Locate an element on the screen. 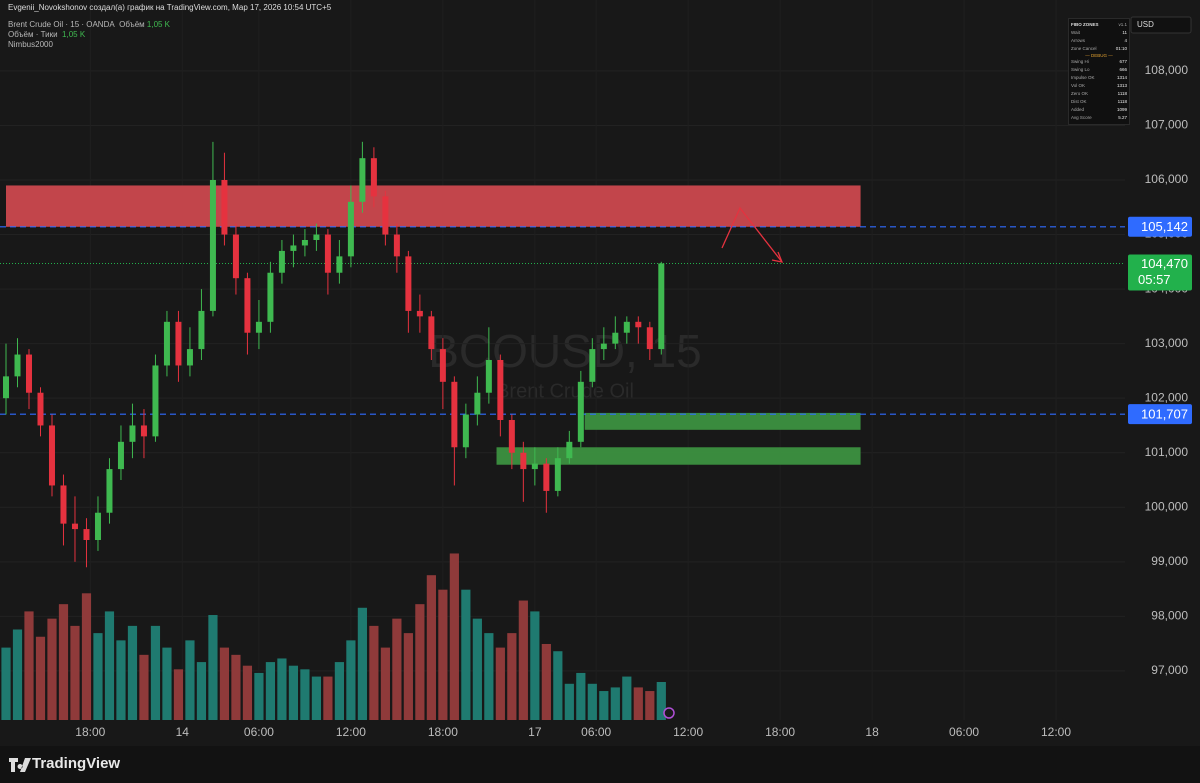 This screenshot has width=1200, height=783. fibo-row: Dist OK 1118 is located at coordinates (1099, 102).